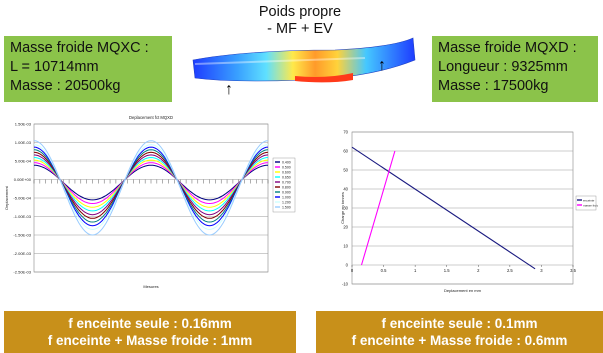  Describe the element at coordinates (23, 142) in the screenshot. I see `y-tick-label: 1.00E-03` at that location.